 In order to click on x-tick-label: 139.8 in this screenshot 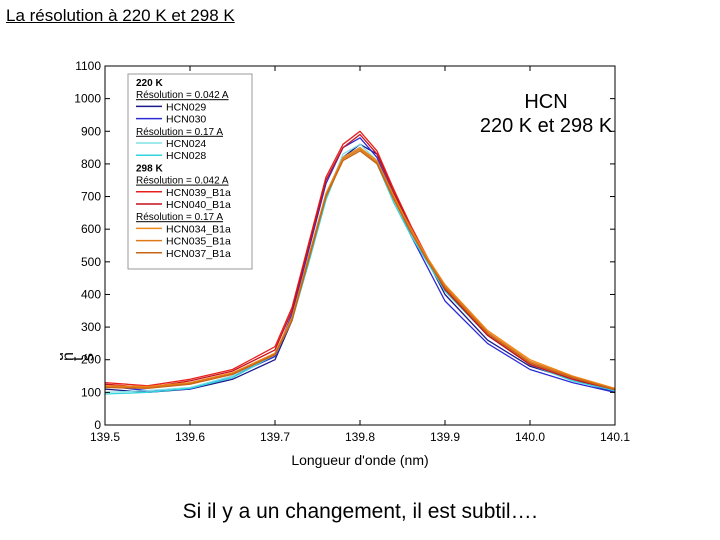, I will do `click(360, 437)`.